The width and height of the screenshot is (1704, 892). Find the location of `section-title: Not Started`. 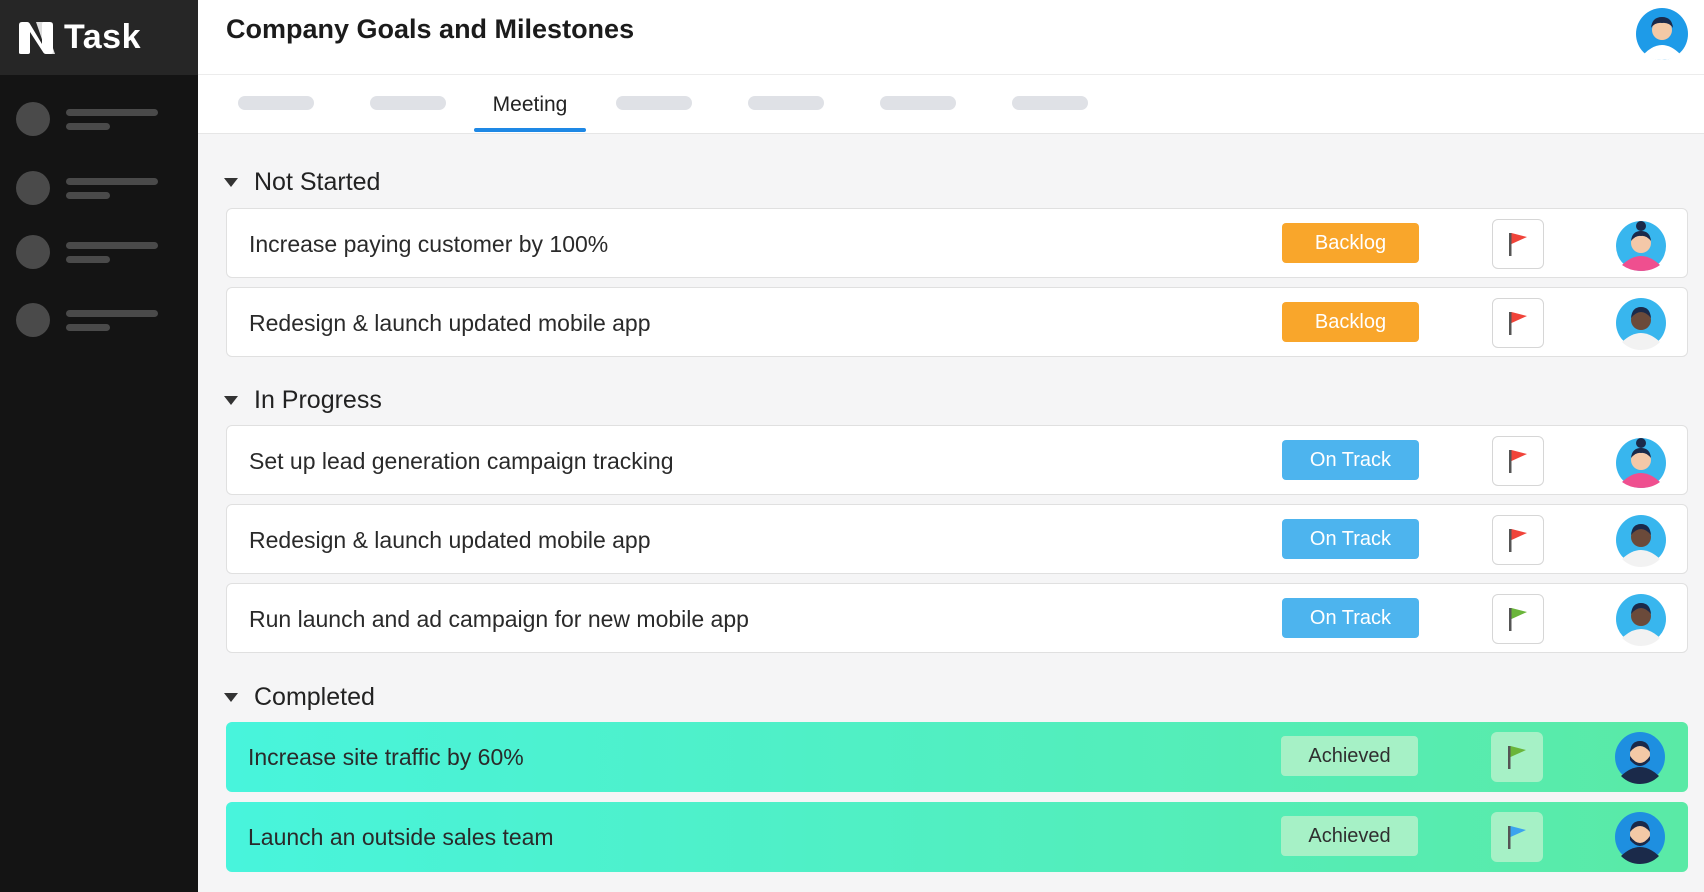

section-title: Not Started is located at coordinates (317, 182).